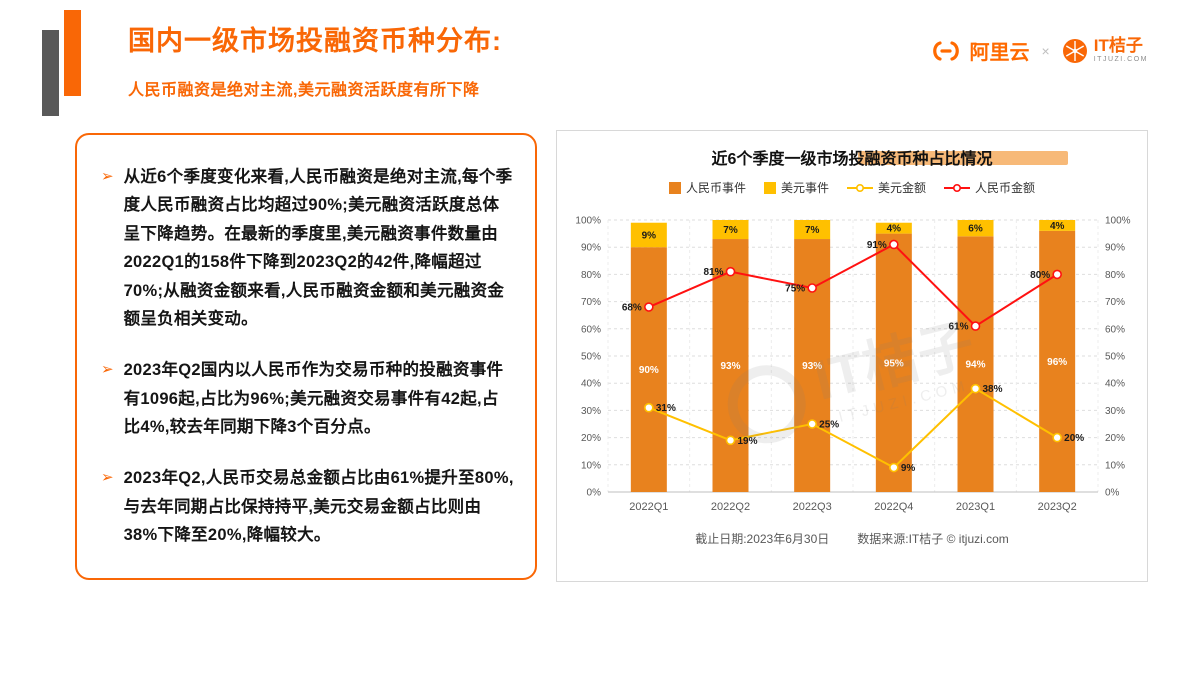 Image resolution: width=1200 pixels, height=675 pixels. What do you see at coordinates (715, 188) in the screenshot?
I see `legend-label: 人民币事件` at bounding box center [715, 188].